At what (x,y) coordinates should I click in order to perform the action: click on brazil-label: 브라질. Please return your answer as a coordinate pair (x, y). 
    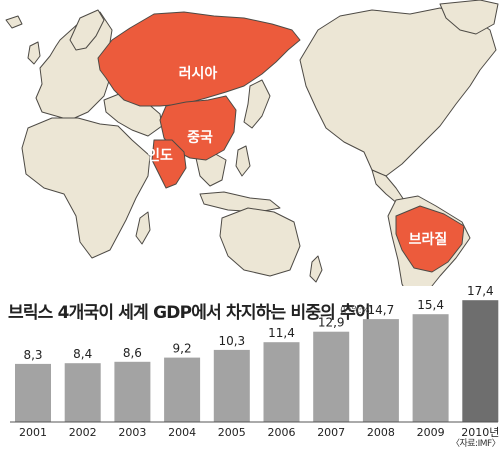
    Looking at the image, I should click on (428, 240).